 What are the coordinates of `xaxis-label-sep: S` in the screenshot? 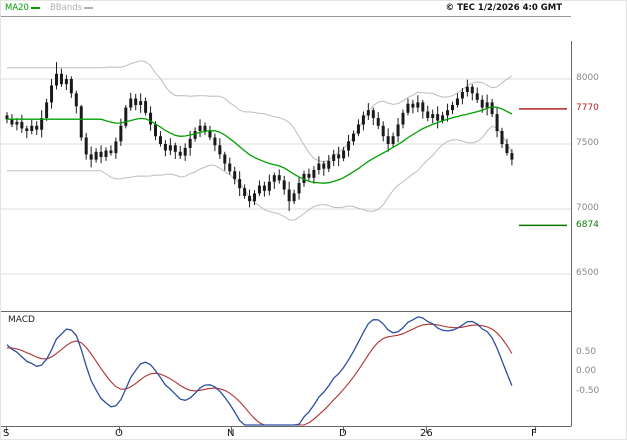 It's located at (6, 433).